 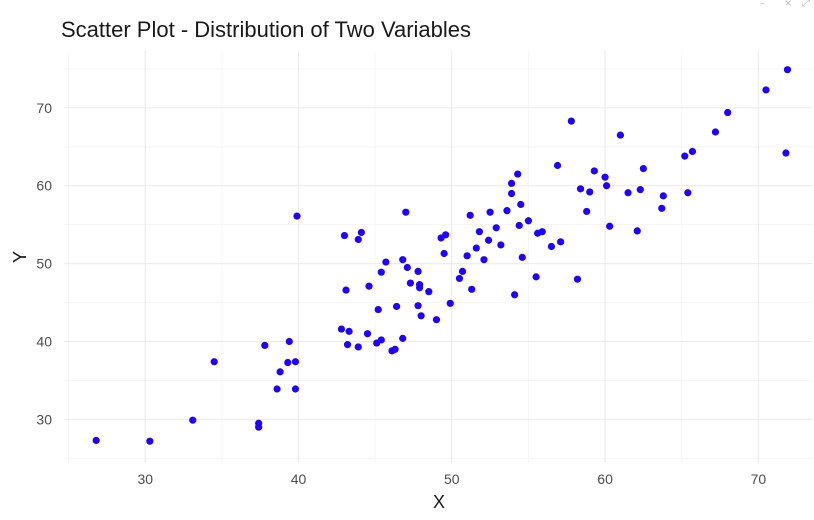 What do you see at coordinates (759, 479) in the screenshot?
I see `x-tick-label: 70` at bounding box center [759, 479].